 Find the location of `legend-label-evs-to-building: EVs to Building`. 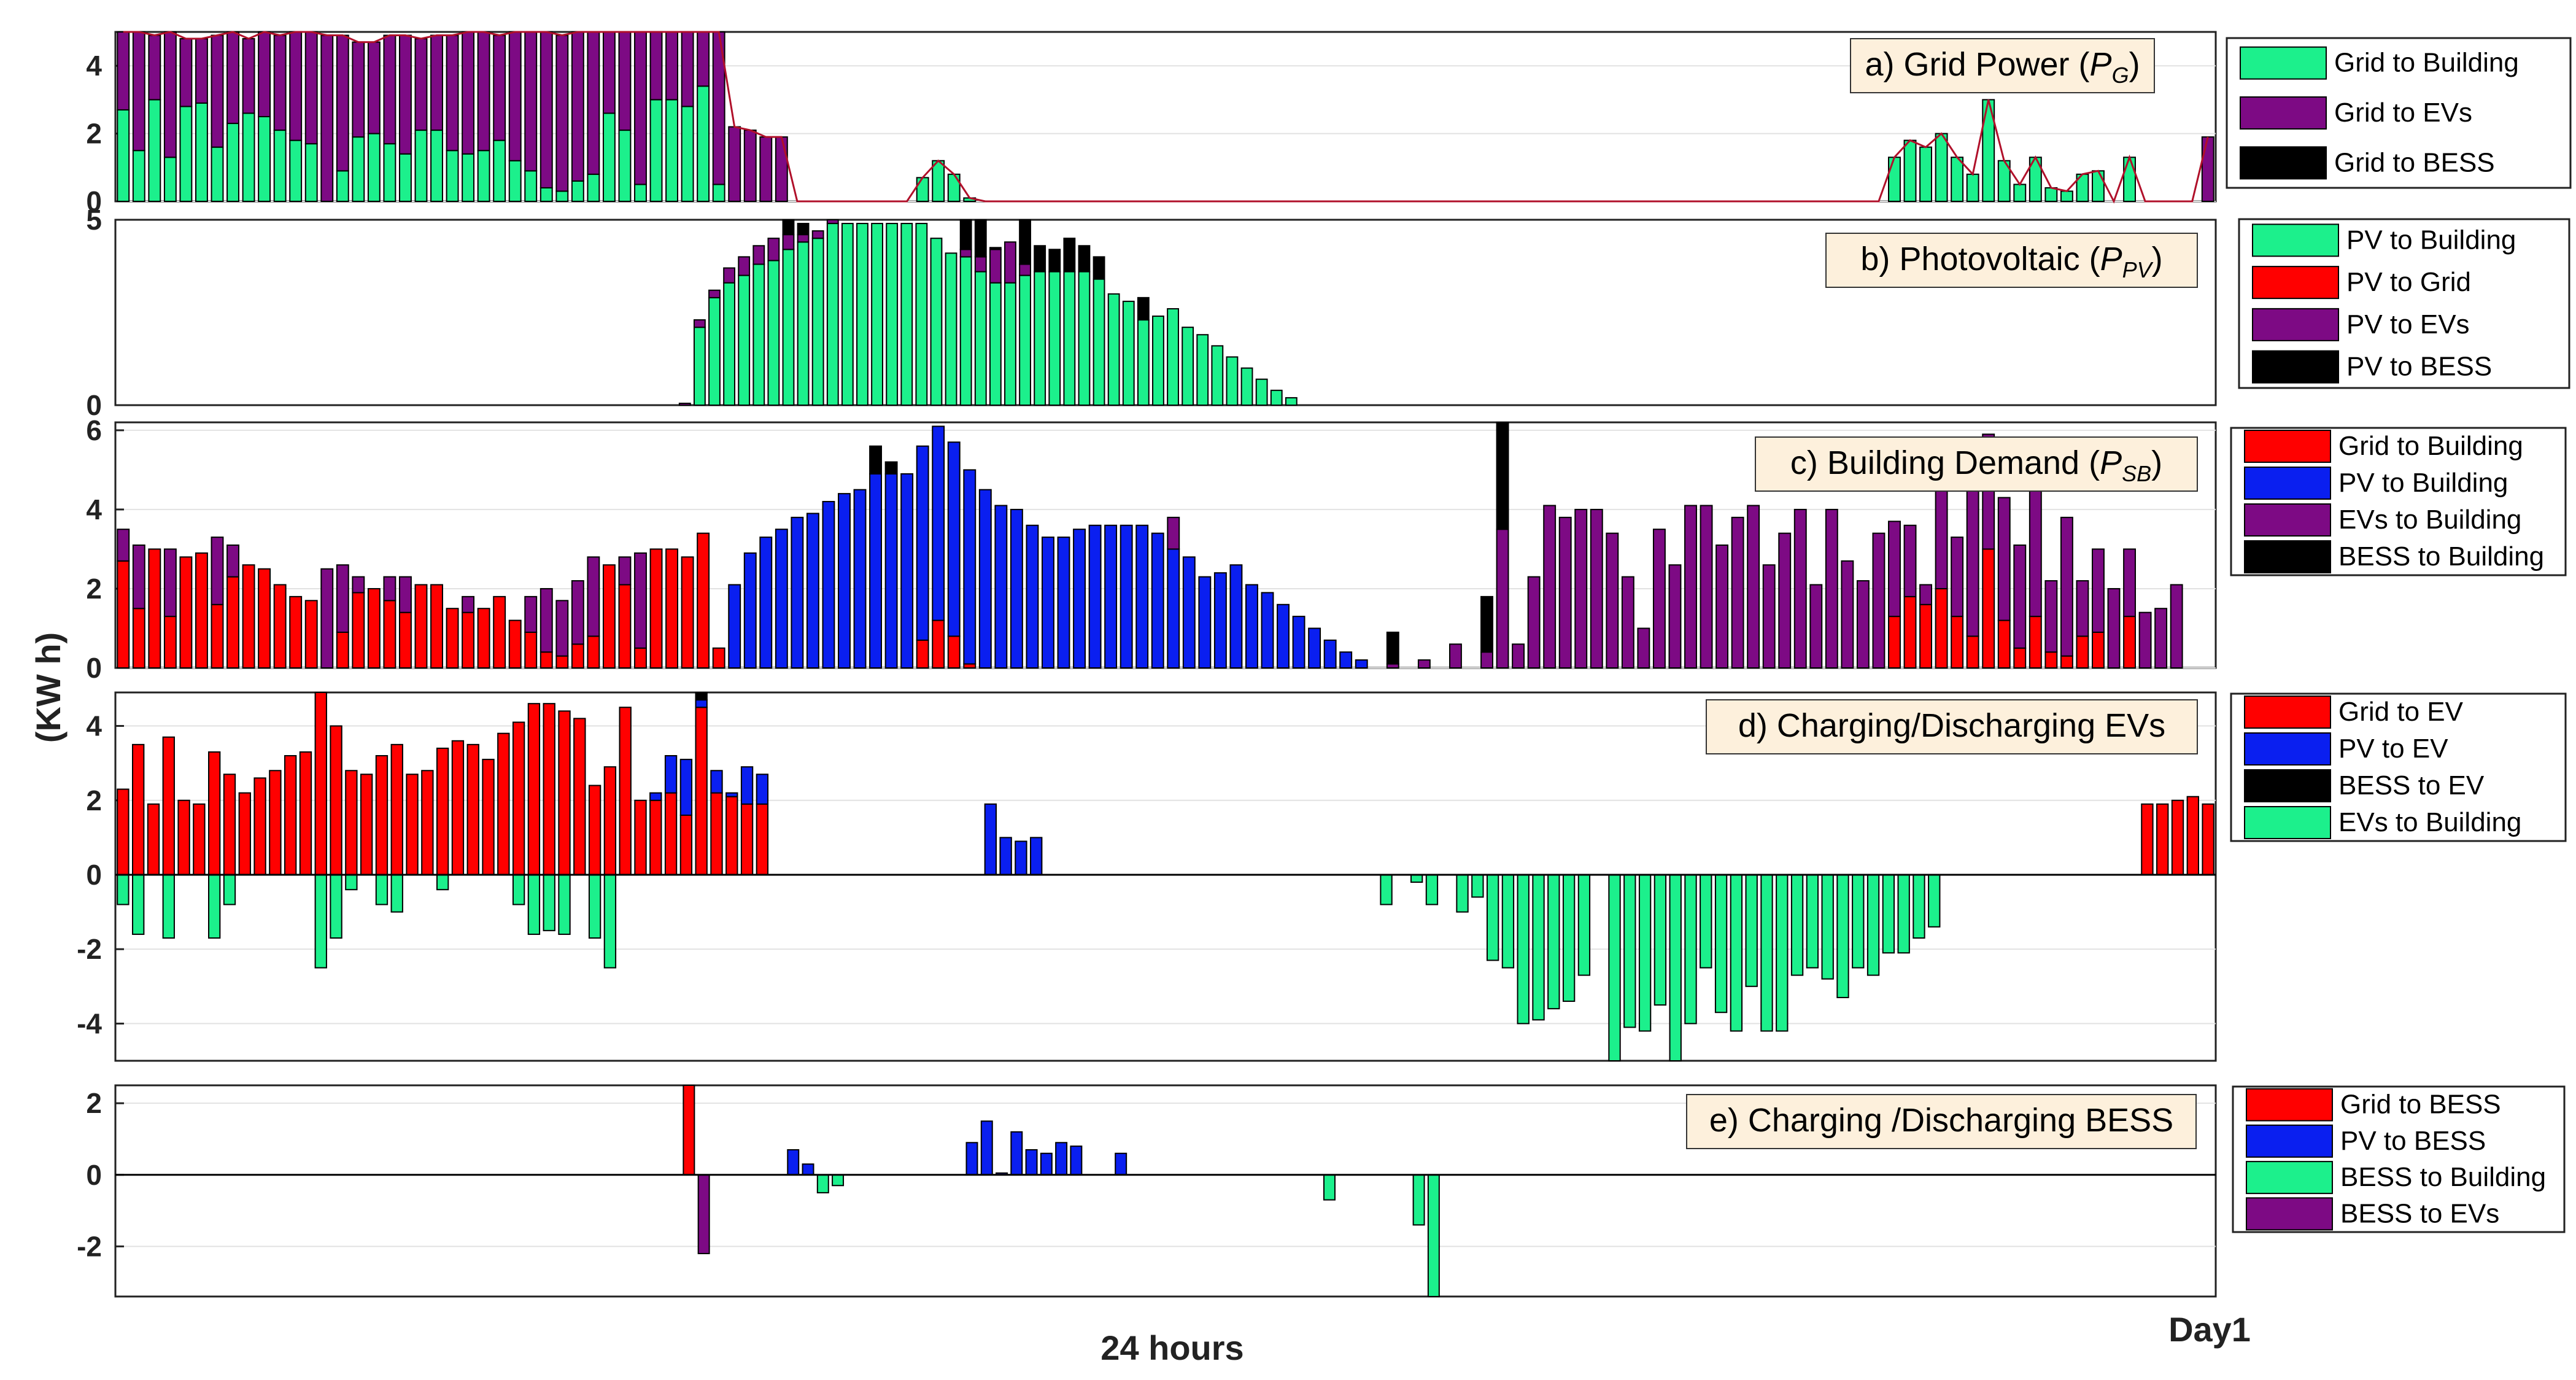

legend-label-evs-to-building: EVs to Building is located at coordinates (2429, 822).